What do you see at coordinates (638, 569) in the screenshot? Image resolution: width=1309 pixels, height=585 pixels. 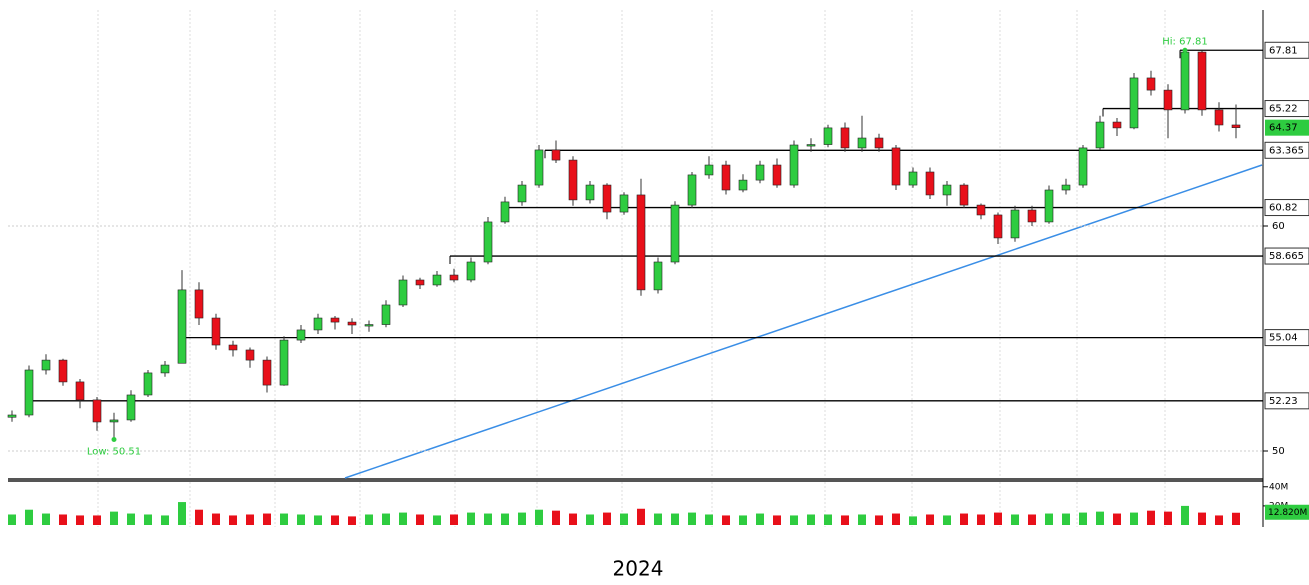 I see `x-axis-label: 2024` at bounding box center [638, 569].